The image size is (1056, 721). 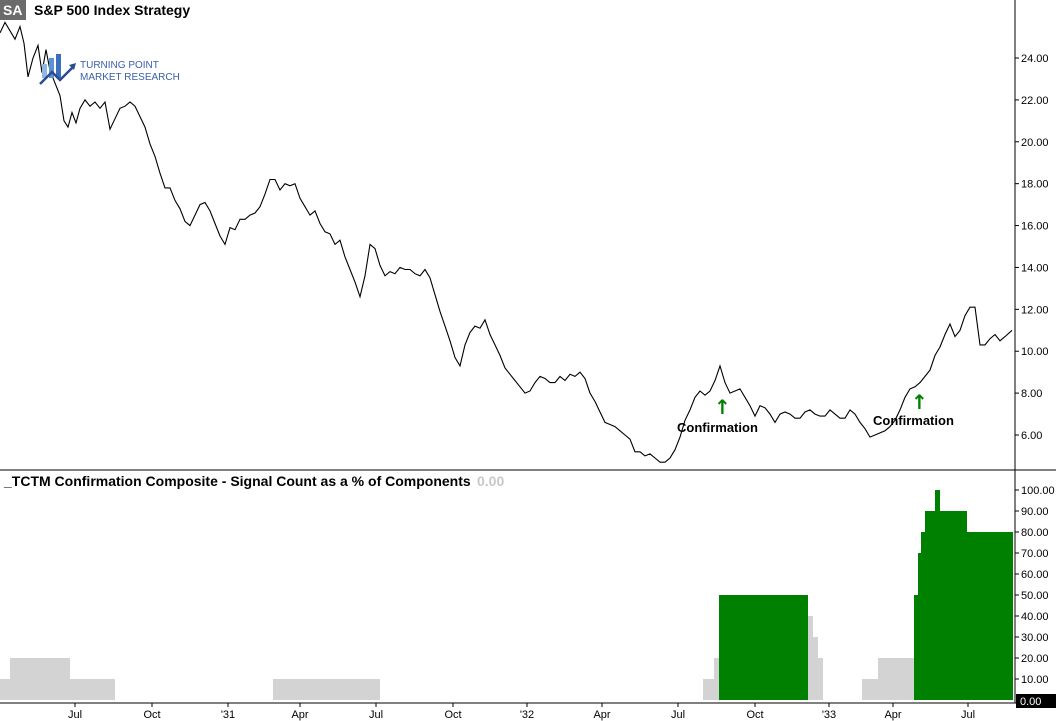 What do you see at coordinates (1035, 533) in the screenshot?
I see `indicator-y-tick-label: 80.00` at bounding box center [1035, 533].